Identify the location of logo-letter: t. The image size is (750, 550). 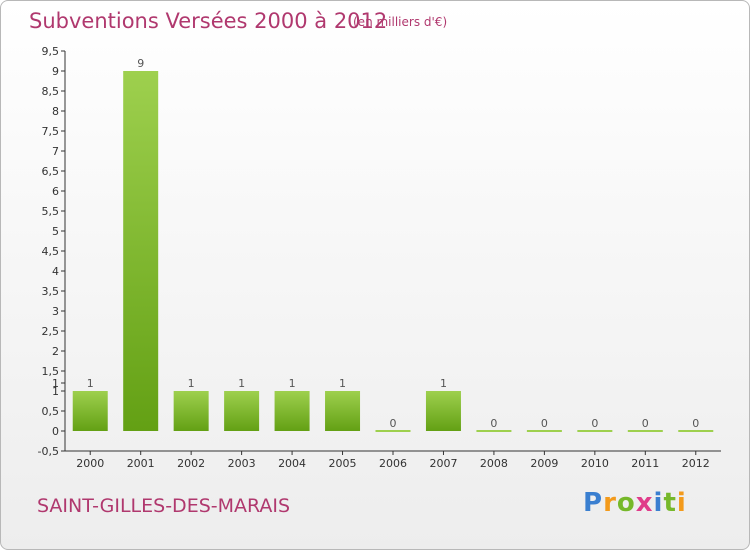
(670, 503).